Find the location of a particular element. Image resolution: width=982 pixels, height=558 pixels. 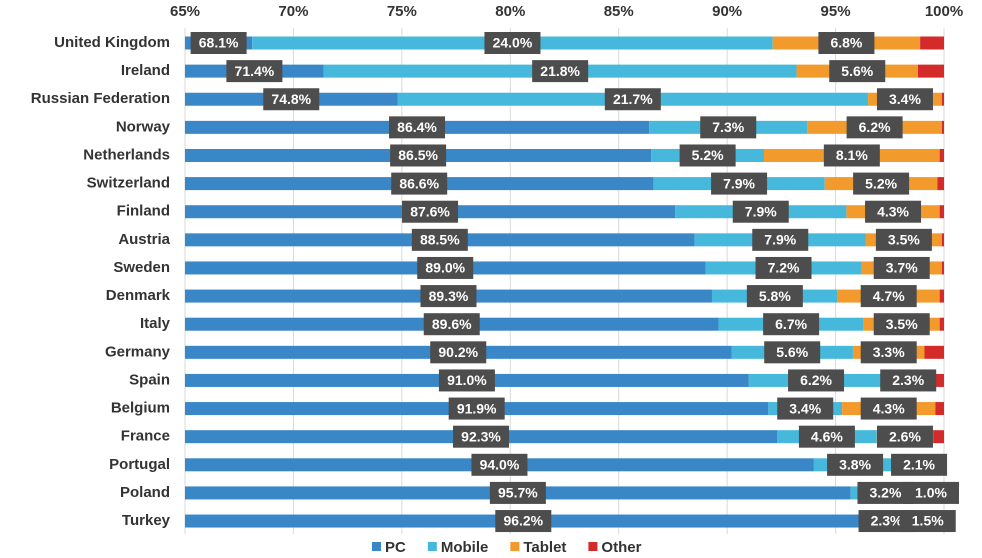

data-label: 5.6% is located at coordinates (792, 352).